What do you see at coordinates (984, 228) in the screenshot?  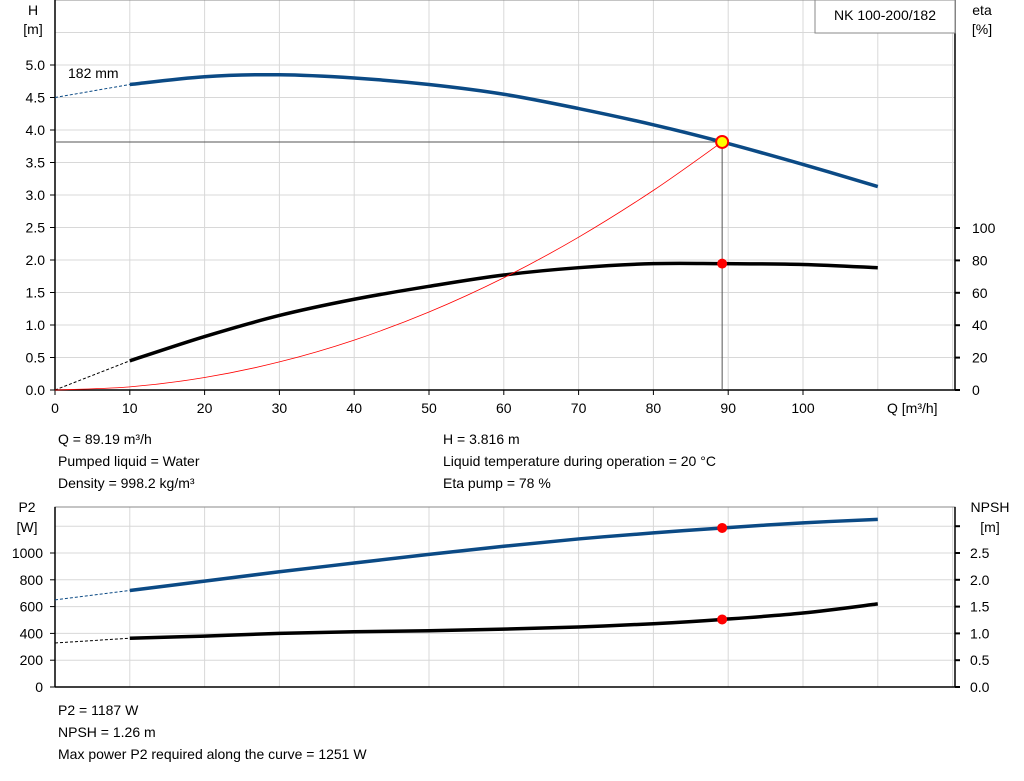 I see `y-tick-label-right: 100` at bounding box center [984, 228].